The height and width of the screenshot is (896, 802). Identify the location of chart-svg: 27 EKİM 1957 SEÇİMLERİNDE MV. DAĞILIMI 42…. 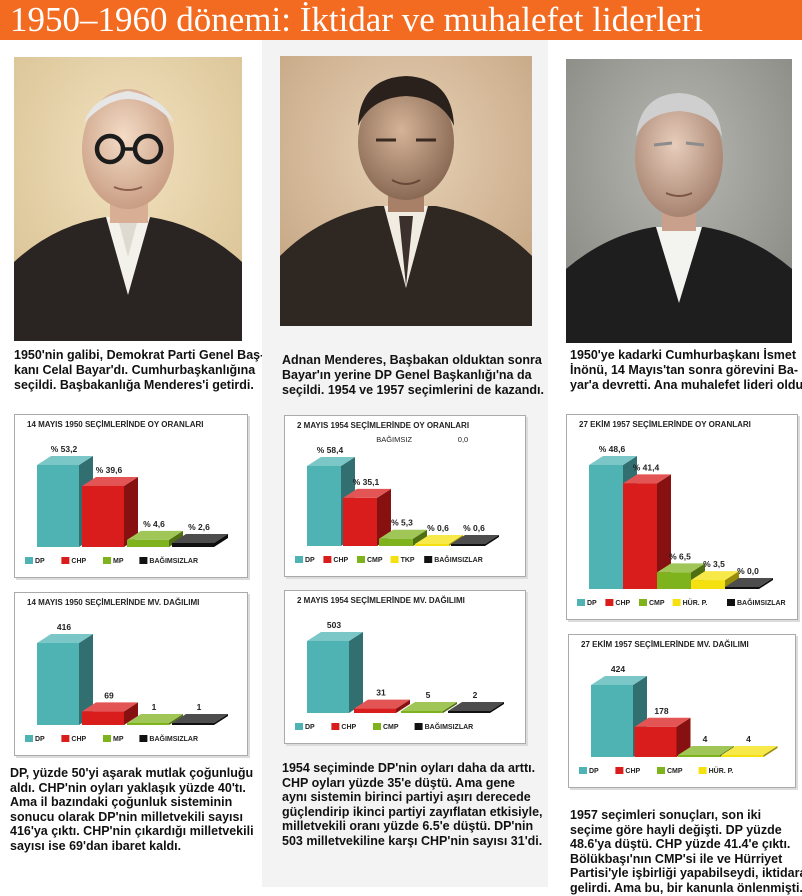
(678, 707).